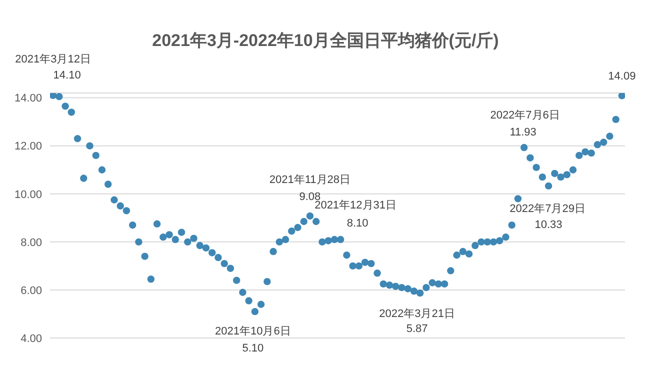 This screenshot has height=377, width=651. I want to click on data-label: 14.09, so click(622, 76).